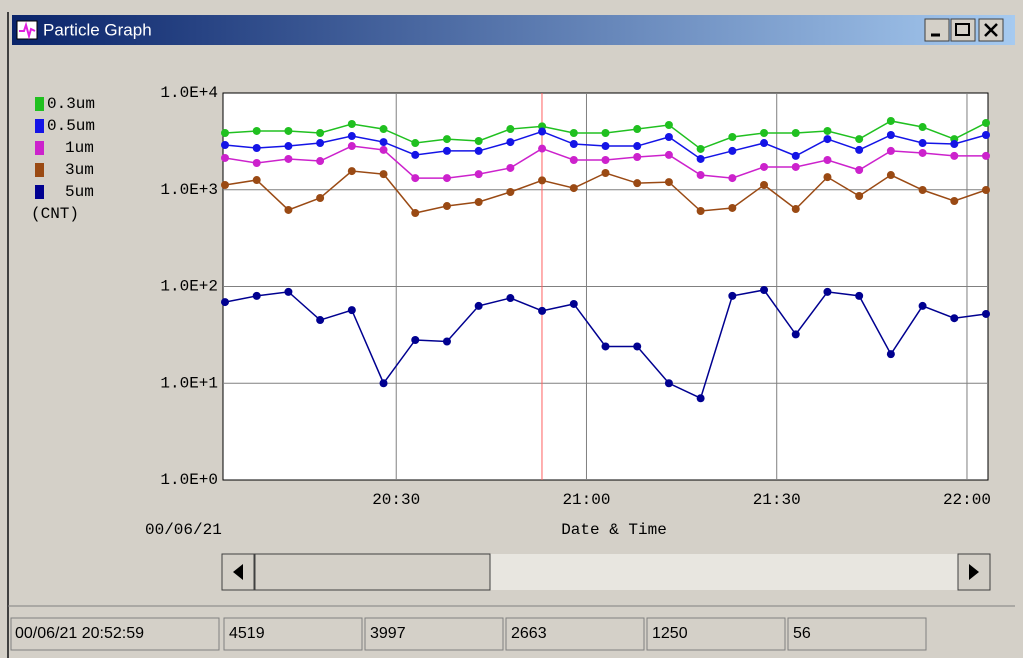 The image size is (1023, 658). What do you see at coordinates (614, 530) in the screenshot?
I see `x-axis-label: Date & Time` at bounding box center [614, 530].